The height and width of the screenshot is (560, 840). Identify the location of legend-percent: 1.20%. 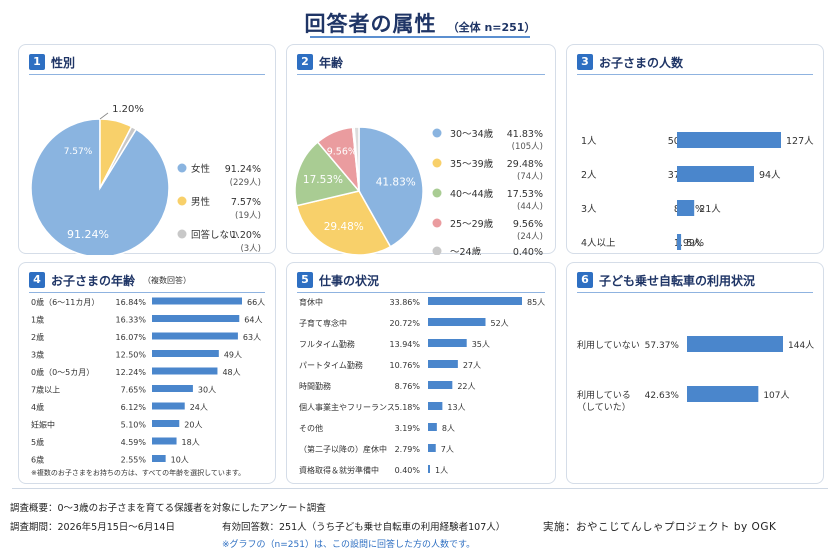
(246, 235).